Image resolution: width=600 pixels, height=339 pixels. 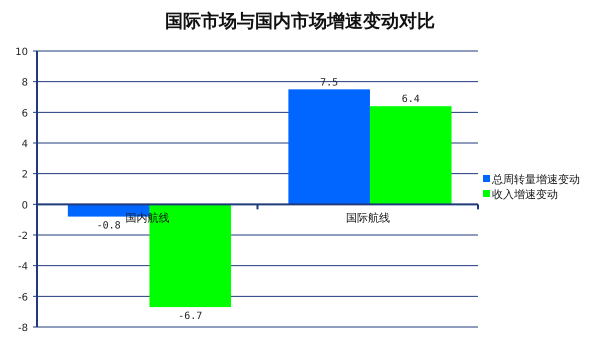 I want to click on legend-label: 总周转量增速变动, so click(x=535, y=179).